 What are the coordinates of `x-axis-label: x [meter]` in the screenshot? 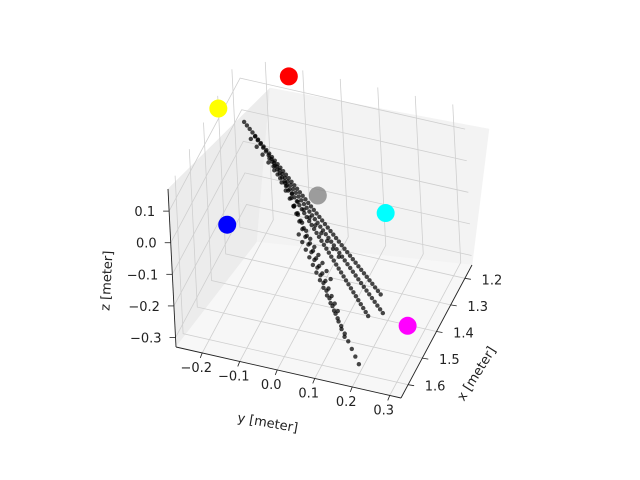 It's located at (476, 374).